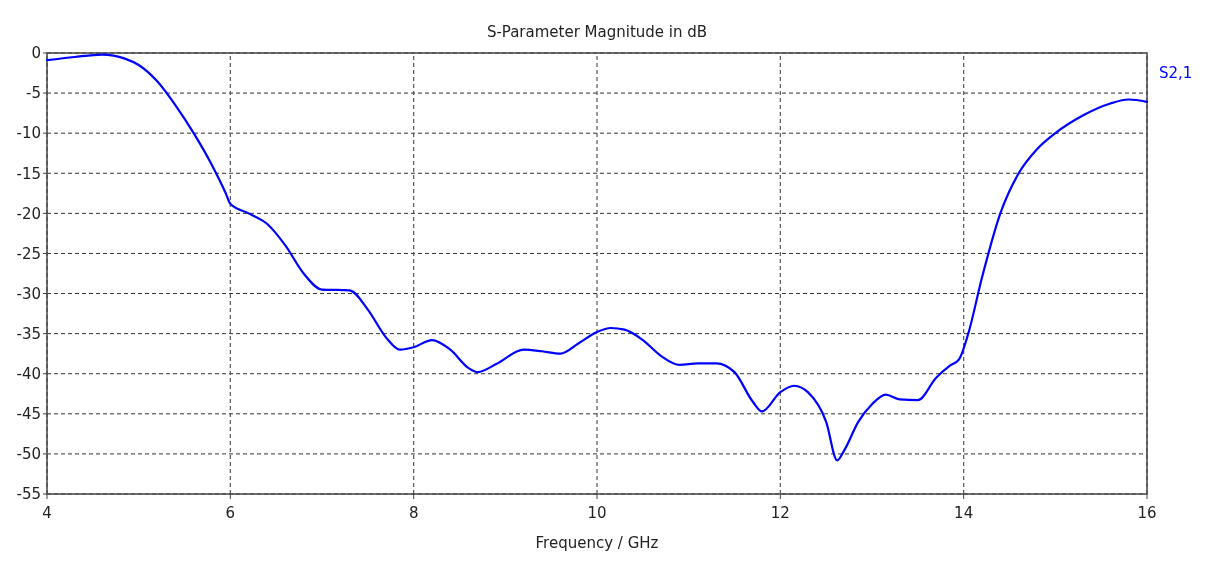 This screenshot has height=564, width=1212. I want to click on y-tick-label: -50, so click(28, 454).